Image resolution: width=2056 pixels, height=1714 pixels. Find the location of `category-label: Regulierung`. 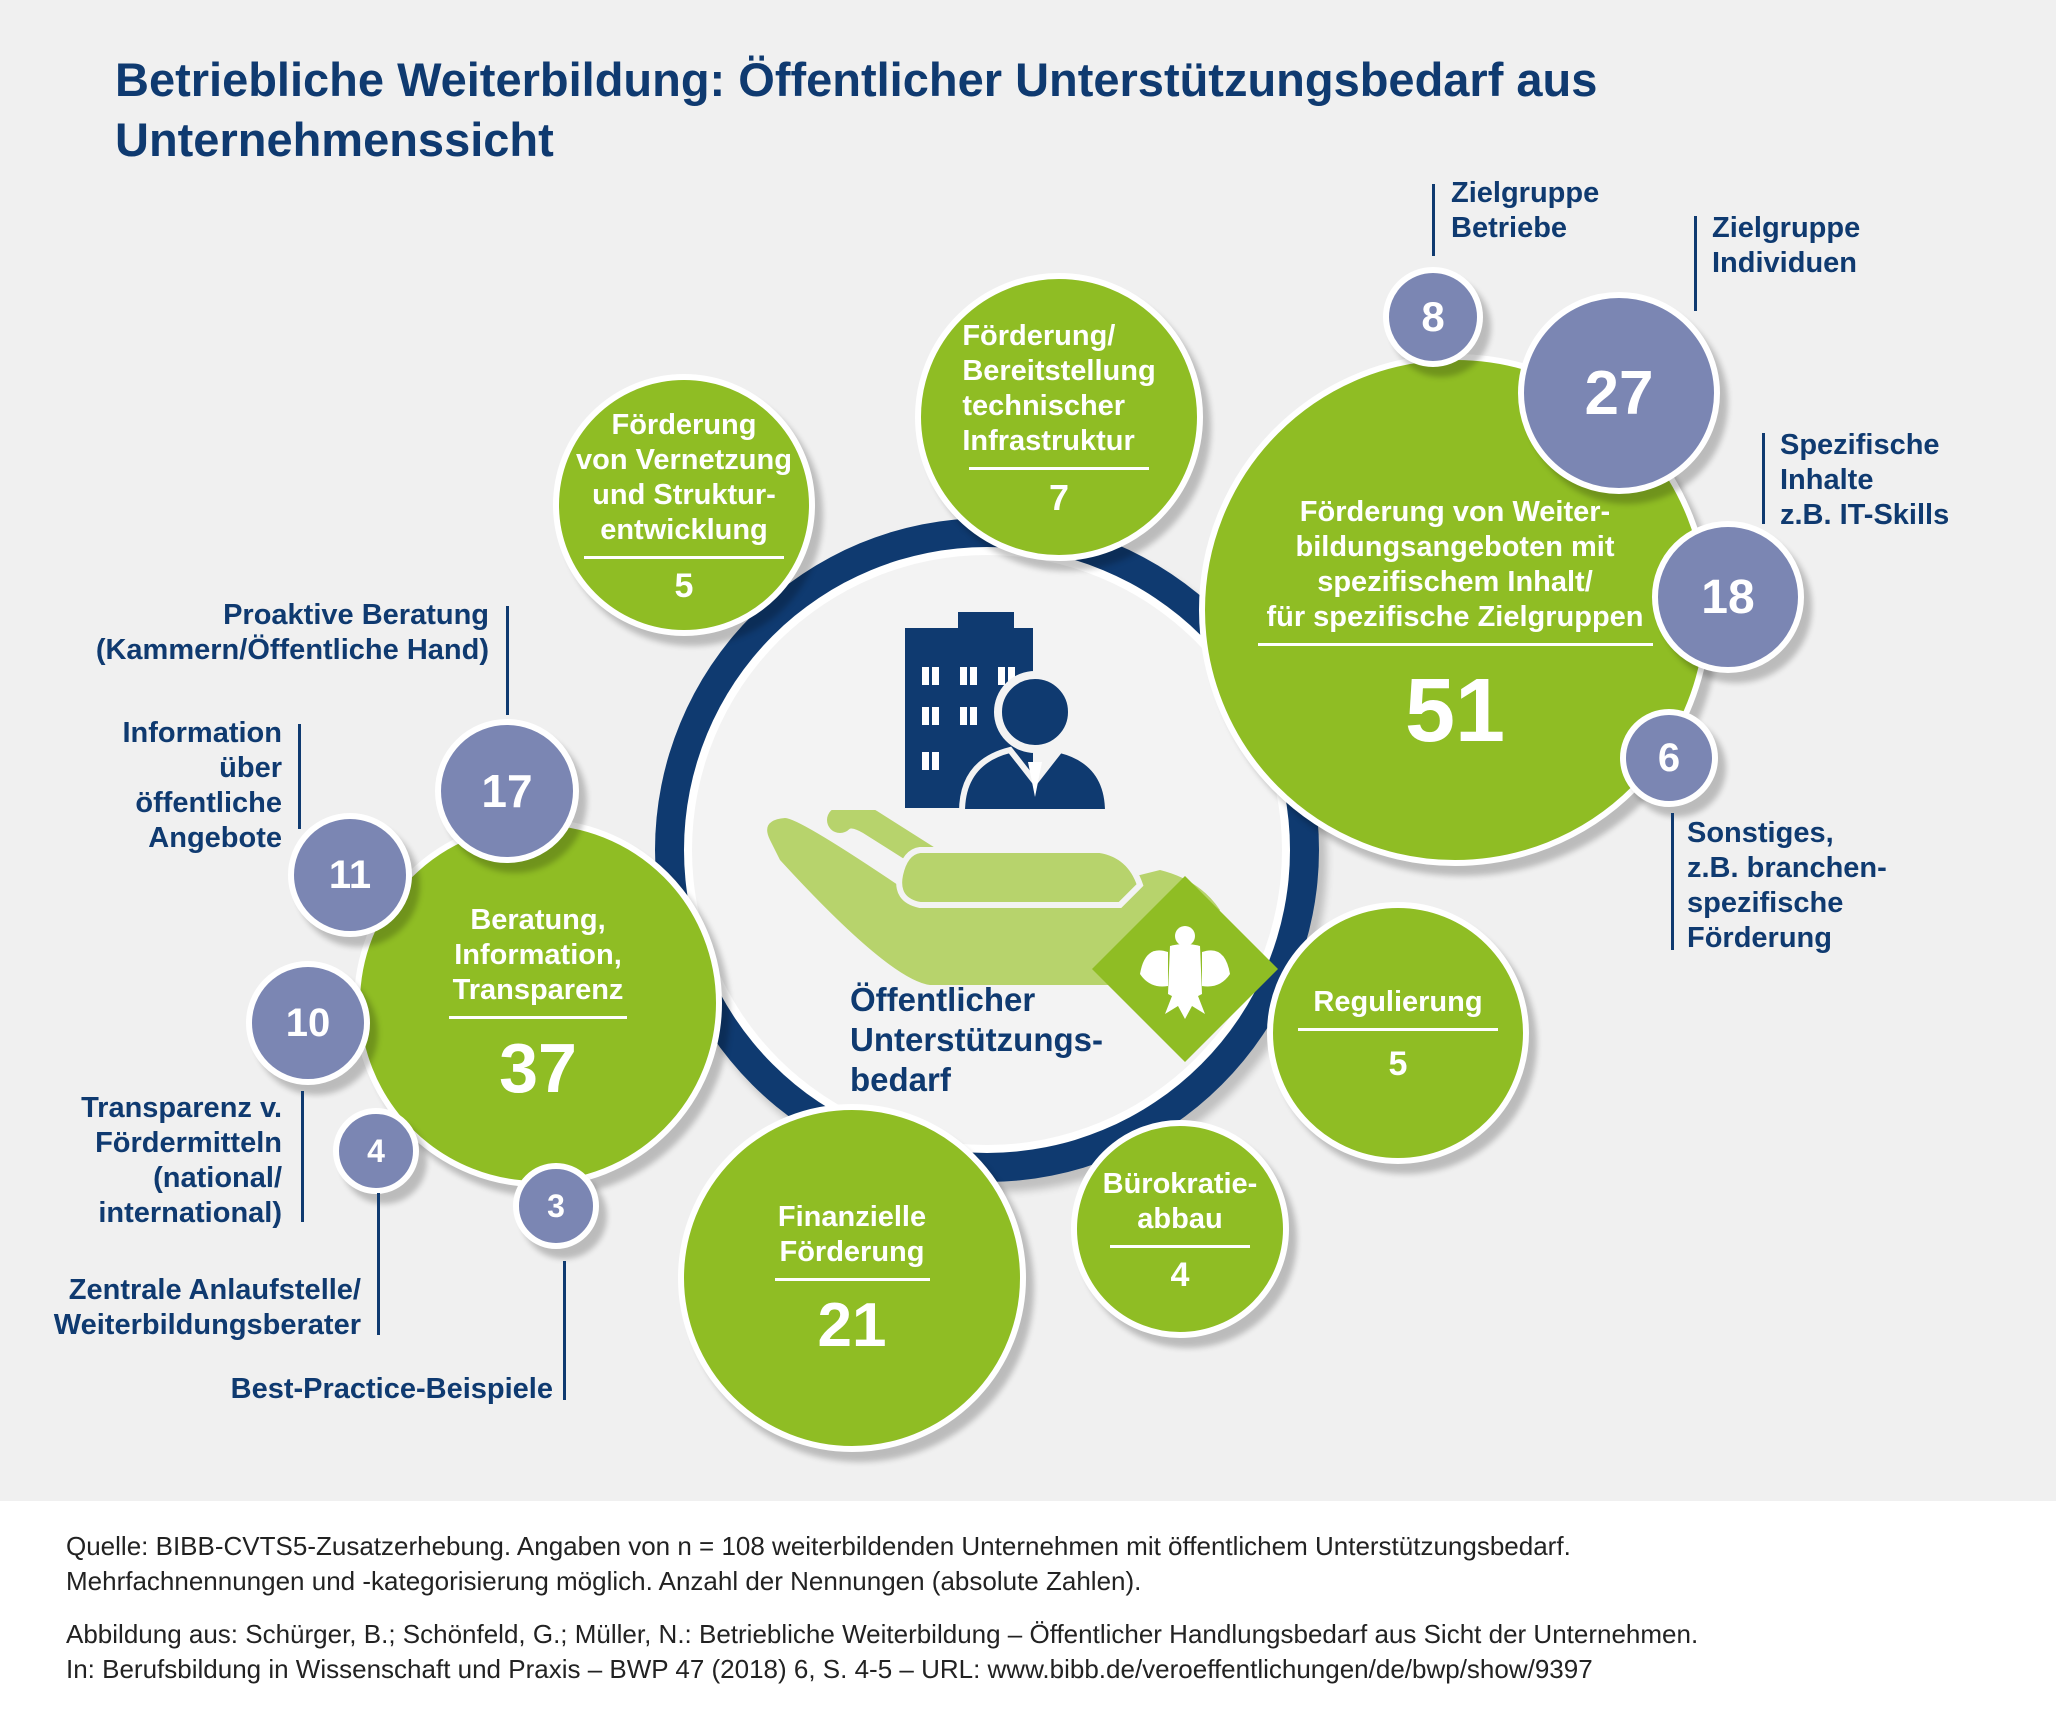

category-label: Regulierung is located at coordinates (1398, 1002).